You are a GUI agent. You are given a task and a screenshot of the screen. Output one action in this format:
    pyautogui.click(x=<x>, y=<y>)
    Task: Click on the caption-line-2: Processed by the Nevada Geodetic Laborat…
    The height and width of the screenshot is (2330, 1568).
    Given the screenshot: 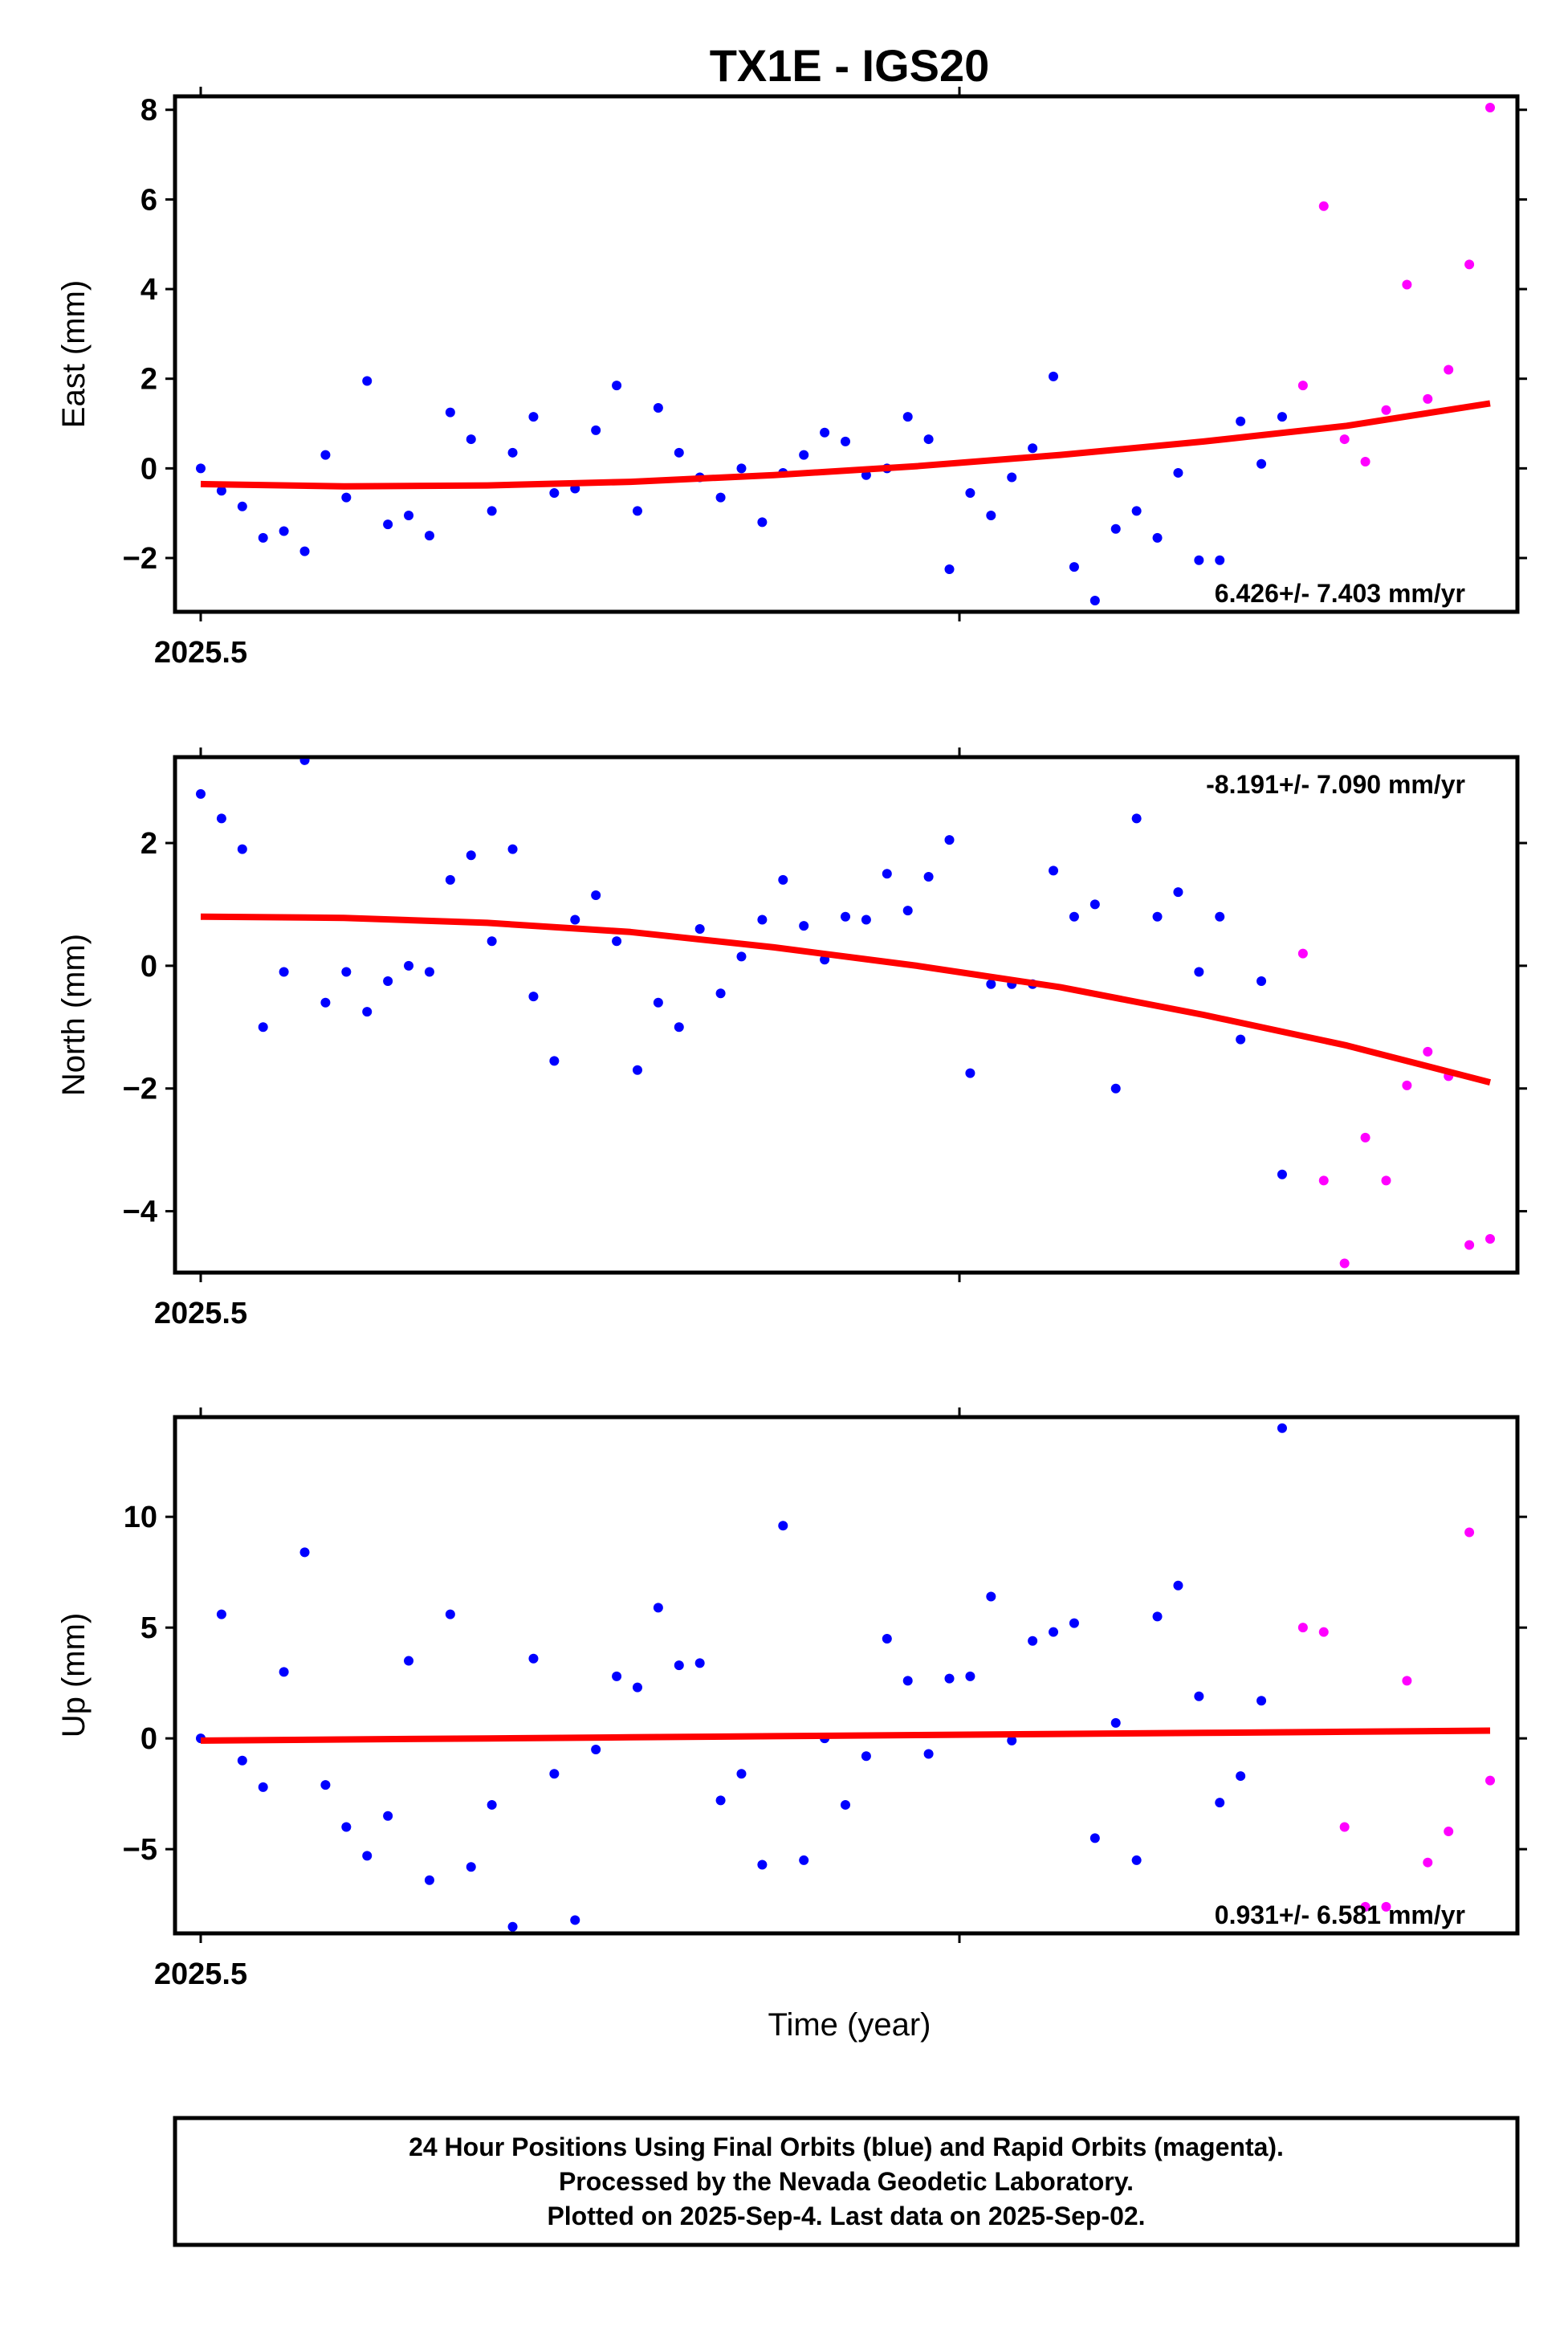 What is the action you would take?
    pyautogui.click(x=846, y=2181)
    